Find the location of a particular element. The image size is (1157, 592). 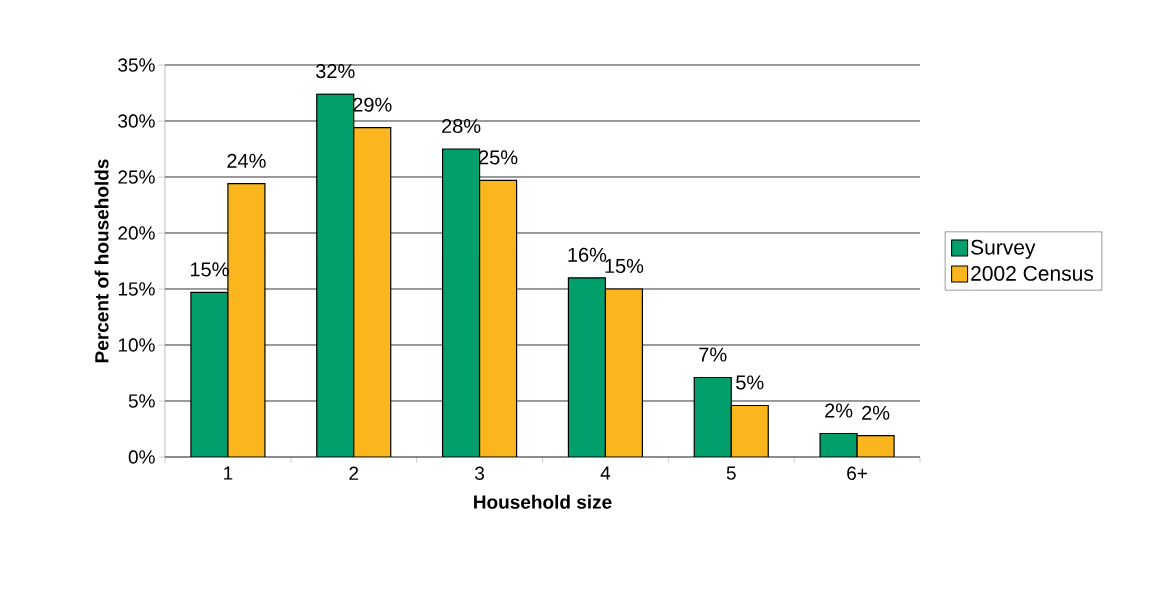

data-label: 32% is located at coordinates (335, 71).